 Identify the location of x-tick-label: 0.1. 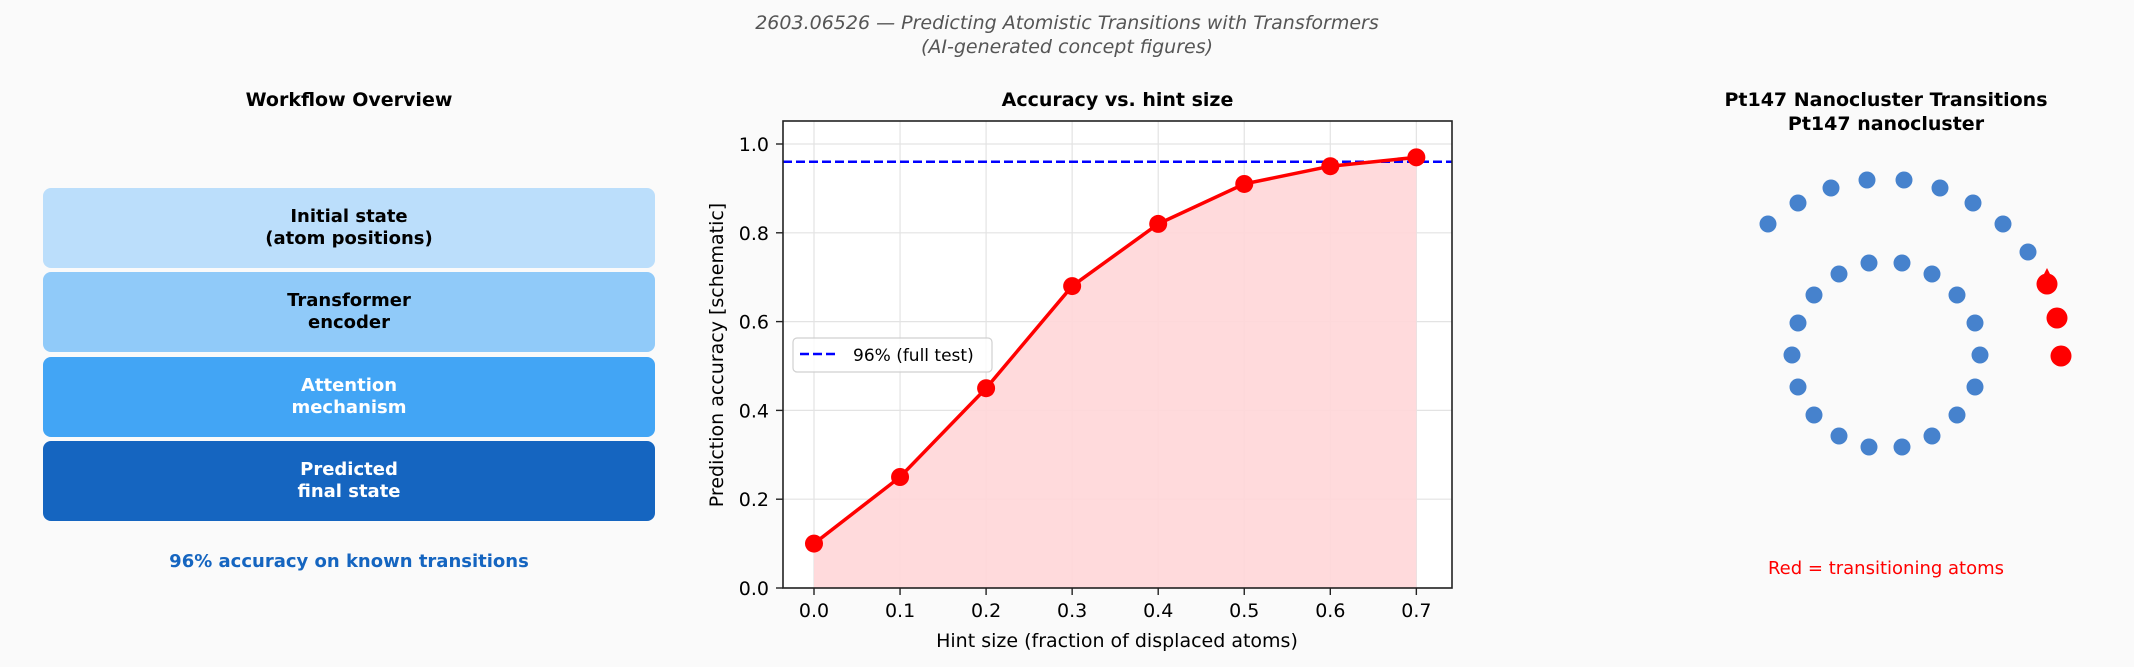
(900, 611).